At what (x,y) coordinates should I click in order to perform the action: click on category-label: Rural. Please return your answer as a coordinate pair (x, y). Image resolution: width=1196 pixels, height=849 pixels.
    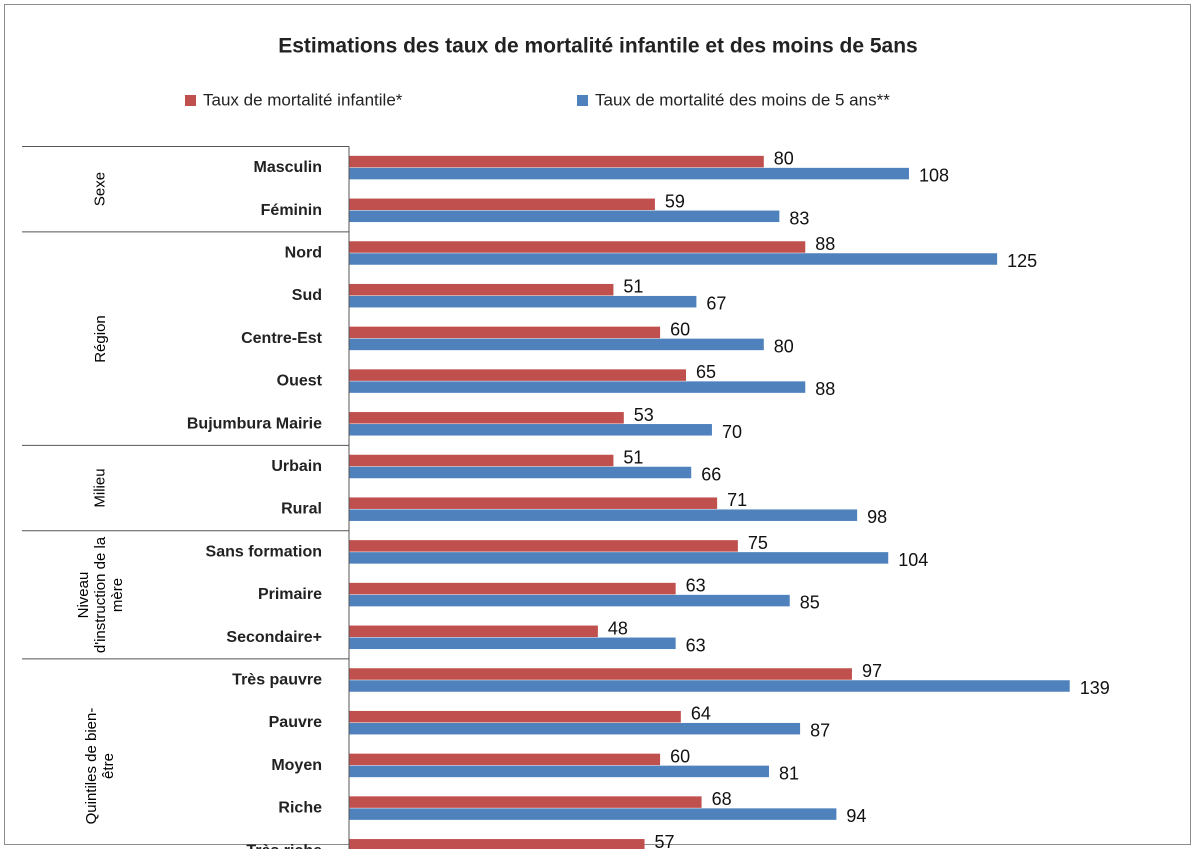
    Looking at the image, I should click on (301, 509).